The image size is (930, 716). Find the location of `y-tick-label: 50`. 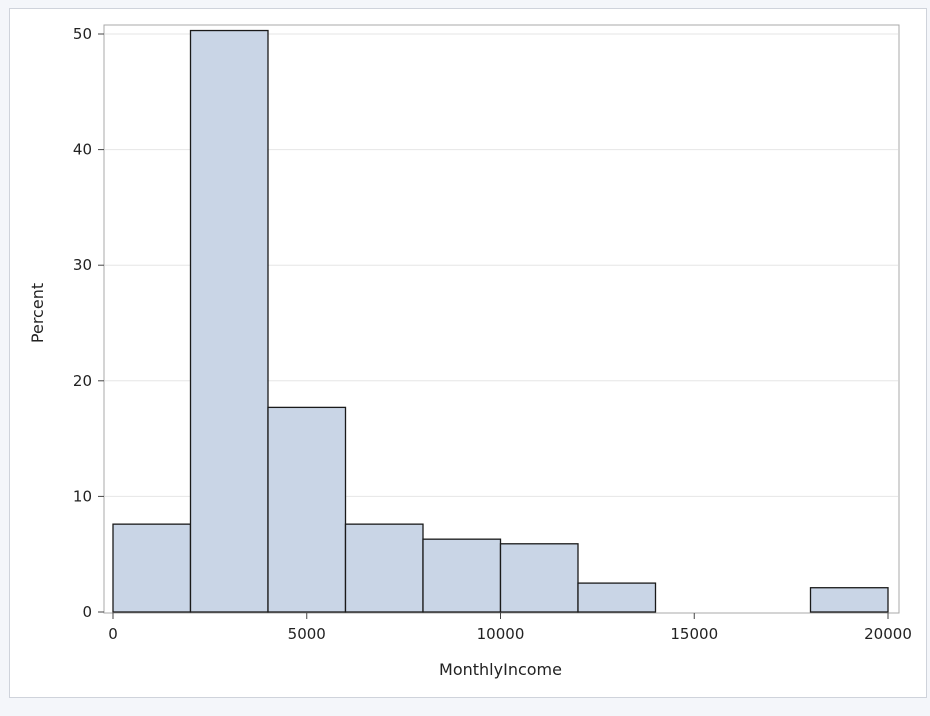

y-tick-label: 50 is located at coordinates (82, 34).